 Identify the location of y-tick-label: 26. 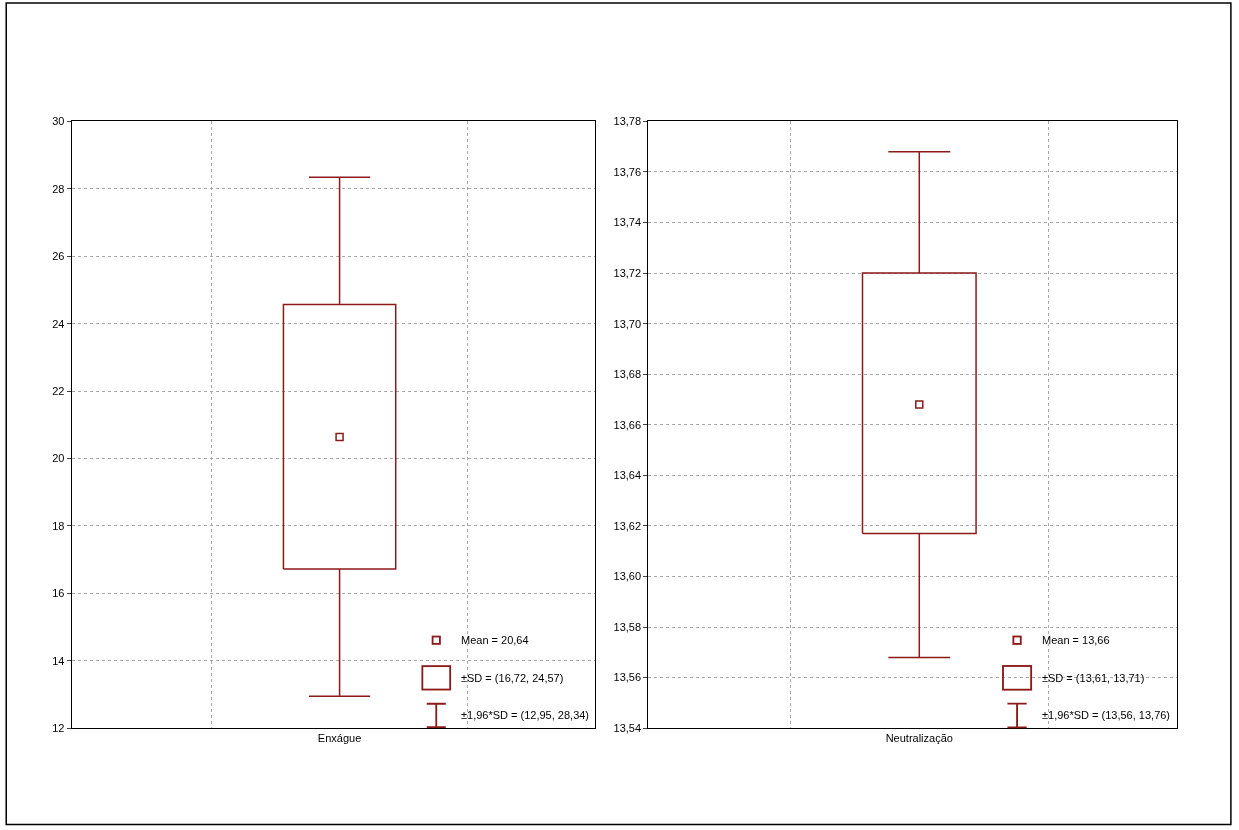
(58, 256).